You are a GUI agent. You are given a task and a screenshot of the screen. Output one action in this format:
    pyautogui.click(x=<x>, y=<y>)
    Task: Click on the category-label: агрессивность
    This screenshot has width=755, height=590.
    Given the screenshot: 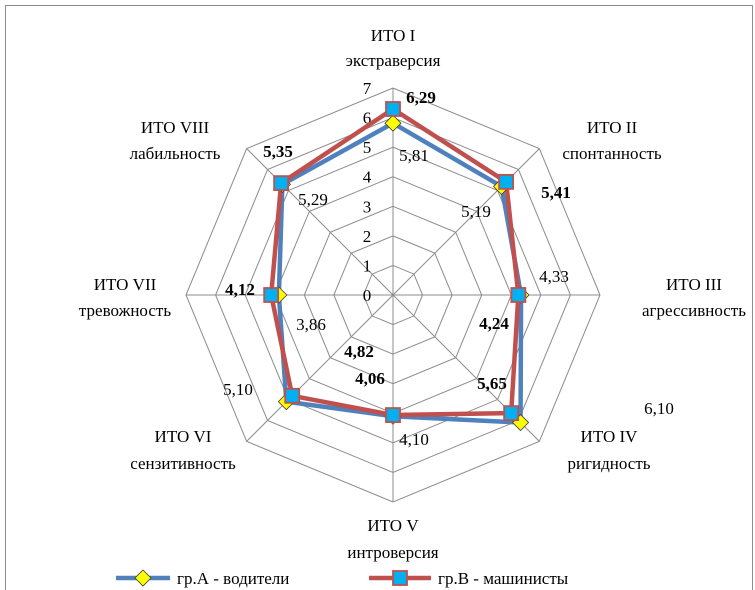 What is the action you would take?
    pyautogui.click(x=694, y=310)
    